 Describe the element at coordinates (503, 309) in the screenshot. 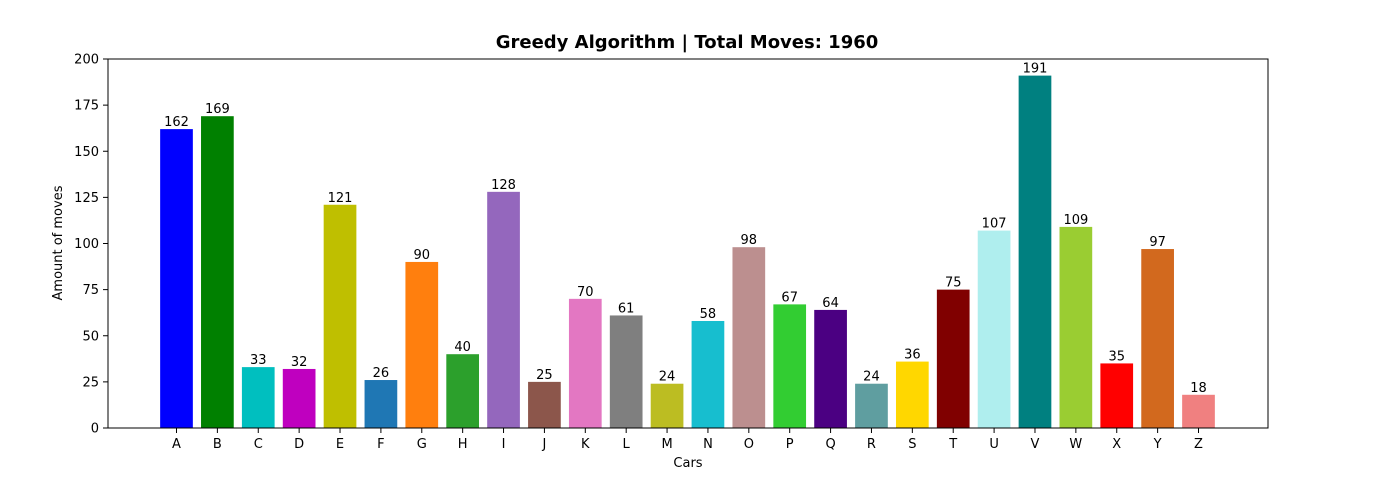

I see `bar-i` at that location.